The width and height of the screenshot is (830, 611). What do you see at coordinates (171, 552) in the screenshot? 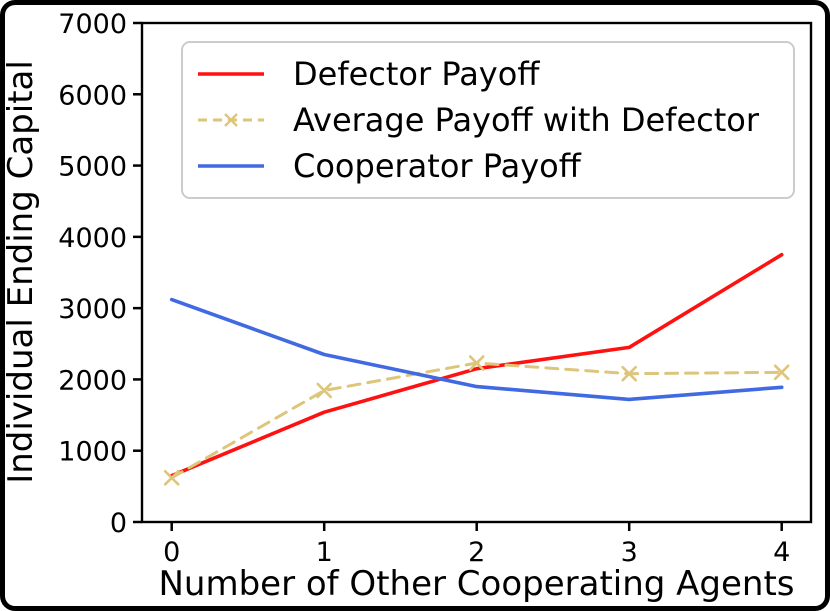
I see `x-tick-label: 0` at bounding box center [171, 552].